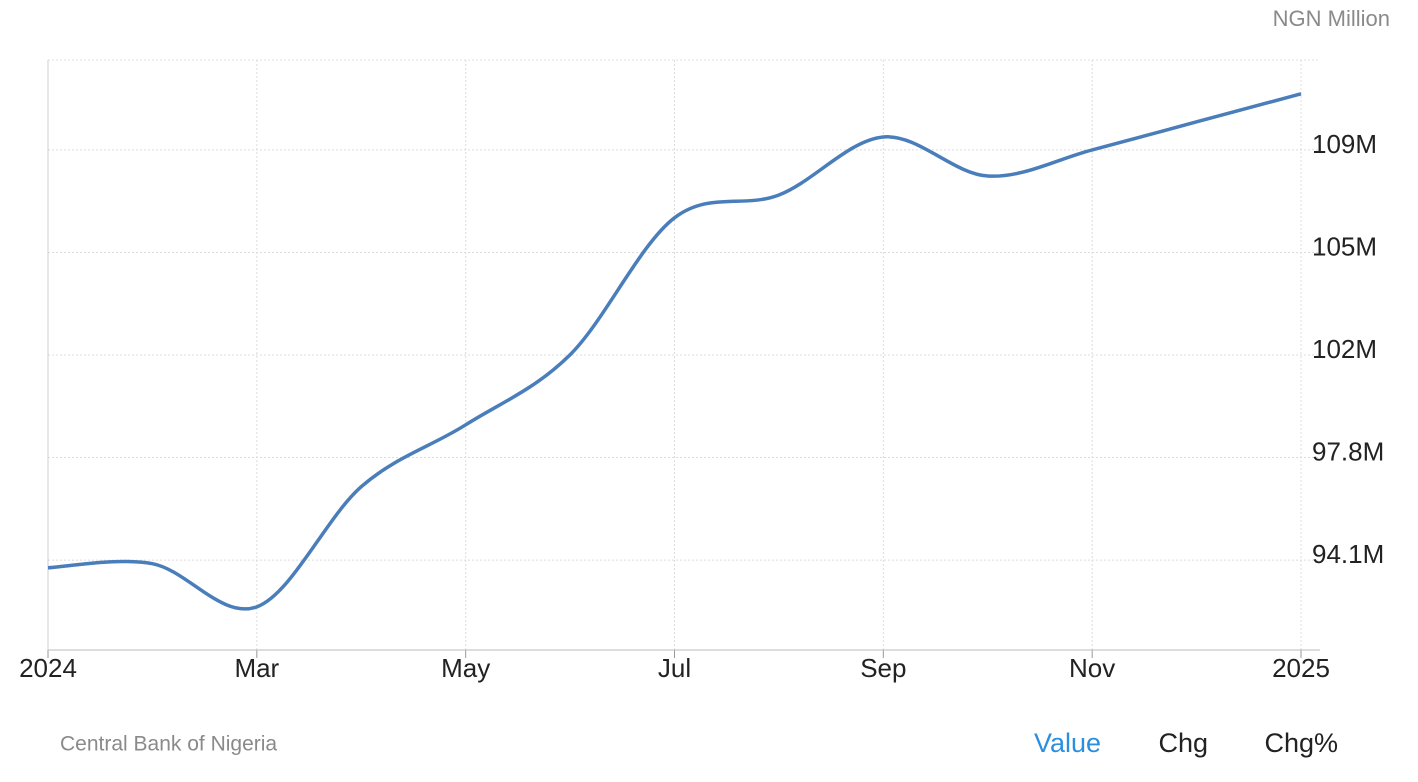  What do you see at coordinates (256, 668) in the screenshot?
I see `x-tick-label: Mar` at bounding box center [256, 668].